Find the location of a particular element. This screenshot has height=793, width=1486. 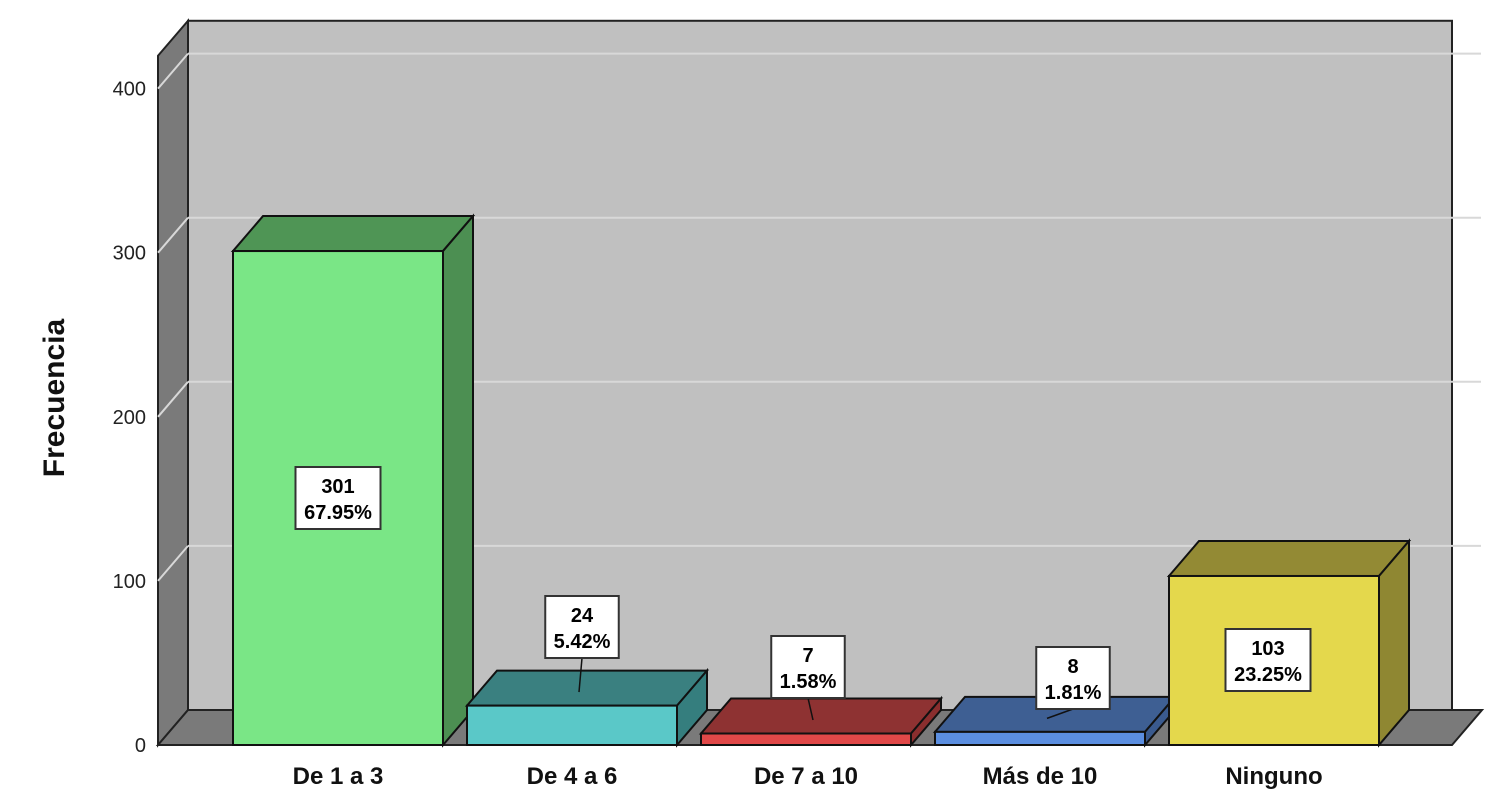

y-tick-label: 200 is located at coordinates (129, 418).